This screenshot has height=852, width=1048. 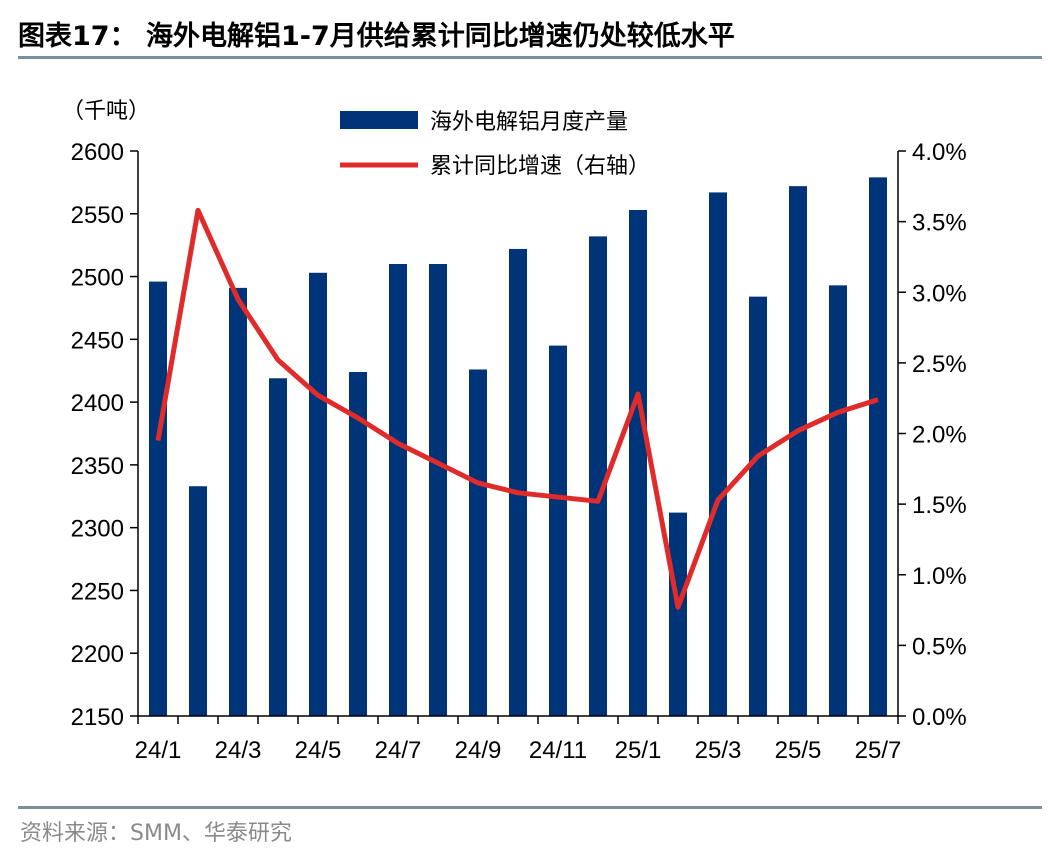 What do you see at coordinates (939, 435) in the screenshot?
I see `y-right-tick-label: 2.0%` at bounding box center [939, 435].